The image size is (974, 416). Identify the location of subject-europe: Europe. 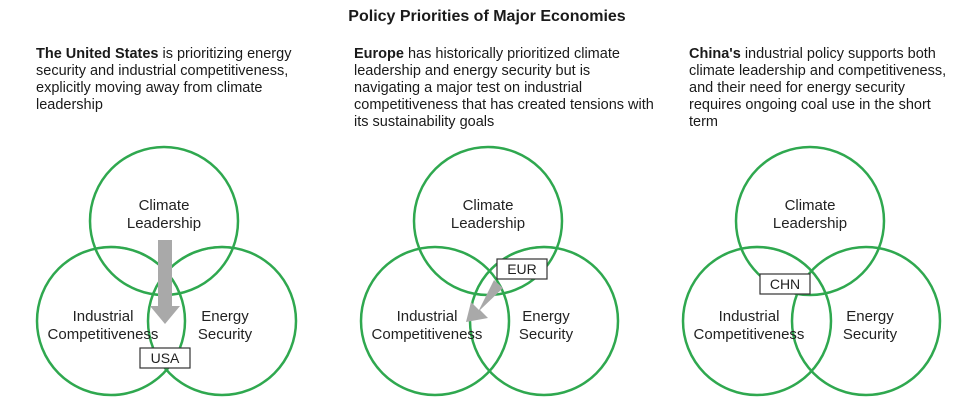
(379, 54).